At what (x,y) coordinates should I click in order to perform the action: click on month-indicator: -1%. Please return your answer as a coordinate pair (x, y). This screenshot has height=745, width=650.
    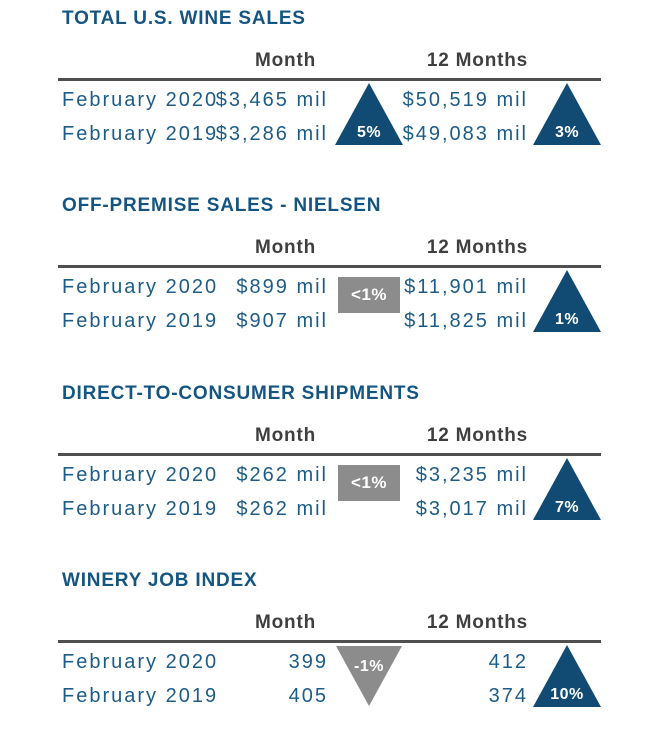
    Looking at the image, I should click on (369, 676).